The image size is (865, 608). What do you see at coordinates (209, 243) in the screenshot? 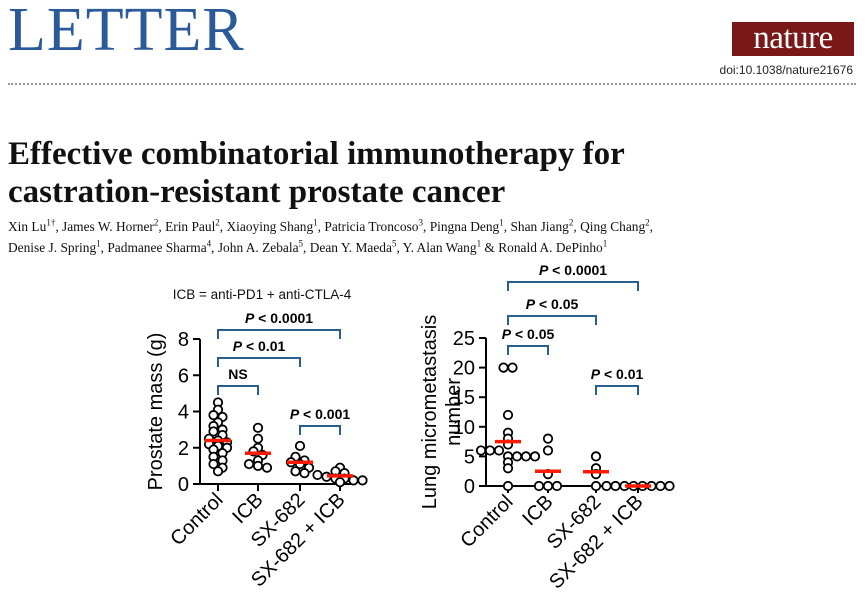
I see `author-affiliation: 4` at bounding box center [209, 243].